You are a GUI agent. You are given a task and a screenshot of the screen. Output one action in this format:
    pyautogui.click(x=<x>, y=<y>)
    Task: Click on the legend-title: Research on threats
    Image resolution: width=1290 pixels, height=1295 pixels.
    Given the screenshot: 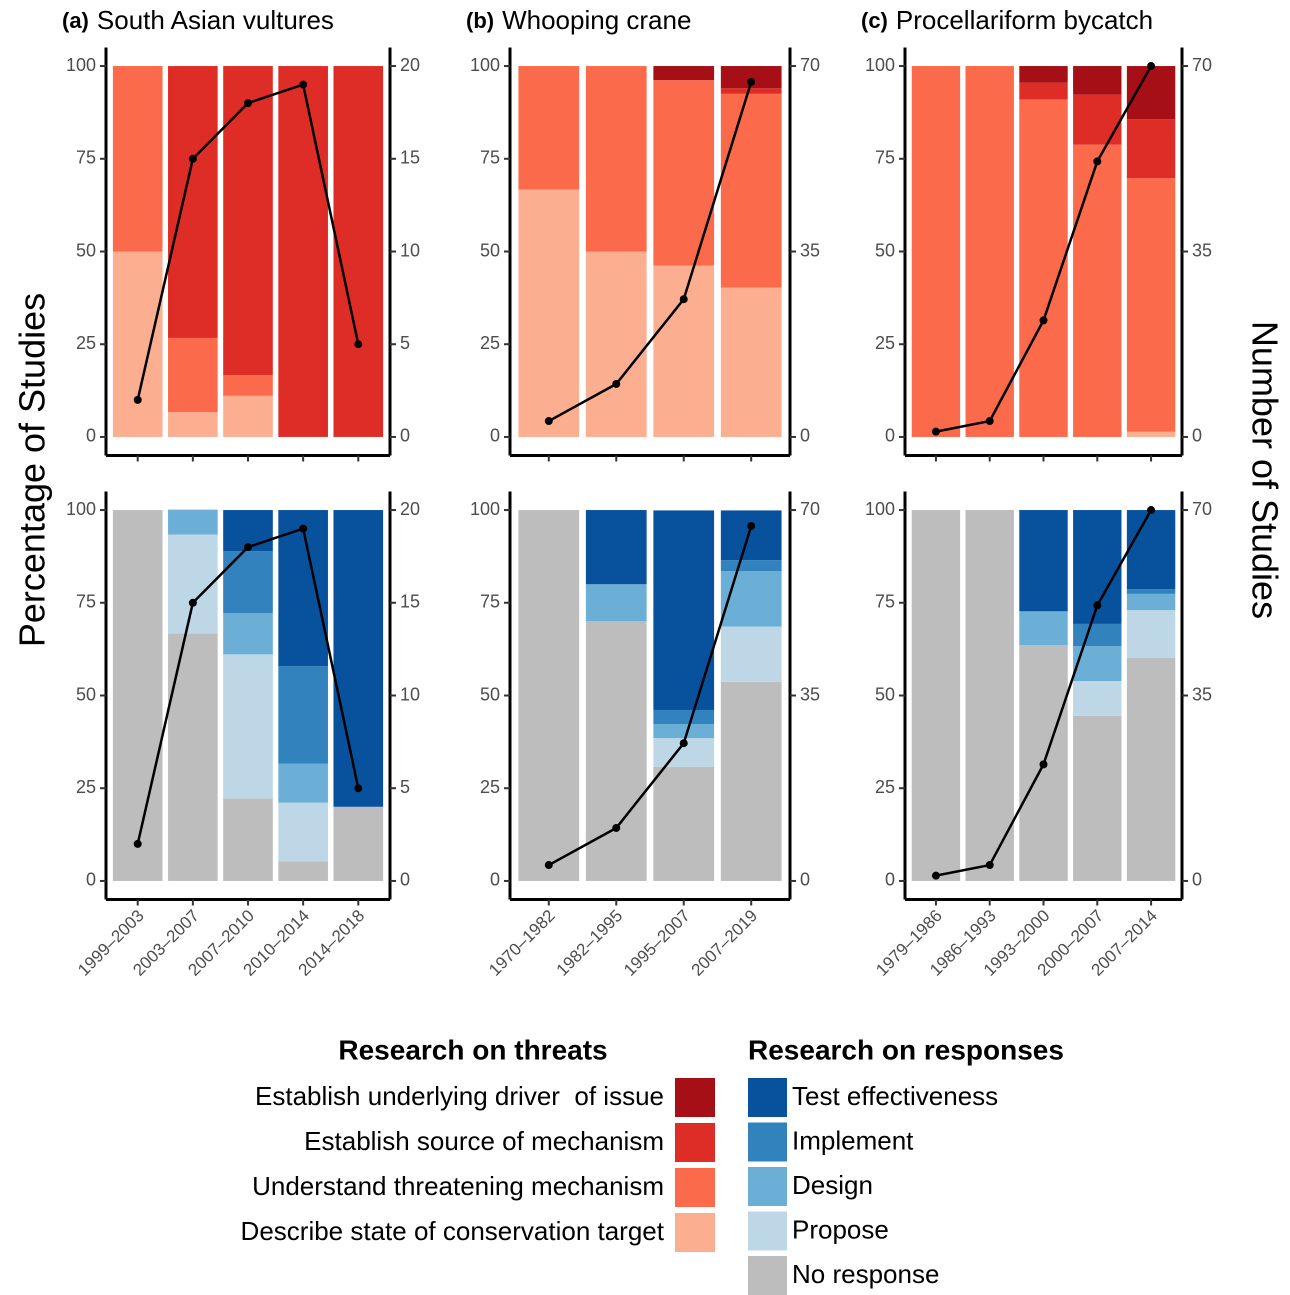 What is the action you would take?
    pyautogui.click(x=472, y=1049)
    